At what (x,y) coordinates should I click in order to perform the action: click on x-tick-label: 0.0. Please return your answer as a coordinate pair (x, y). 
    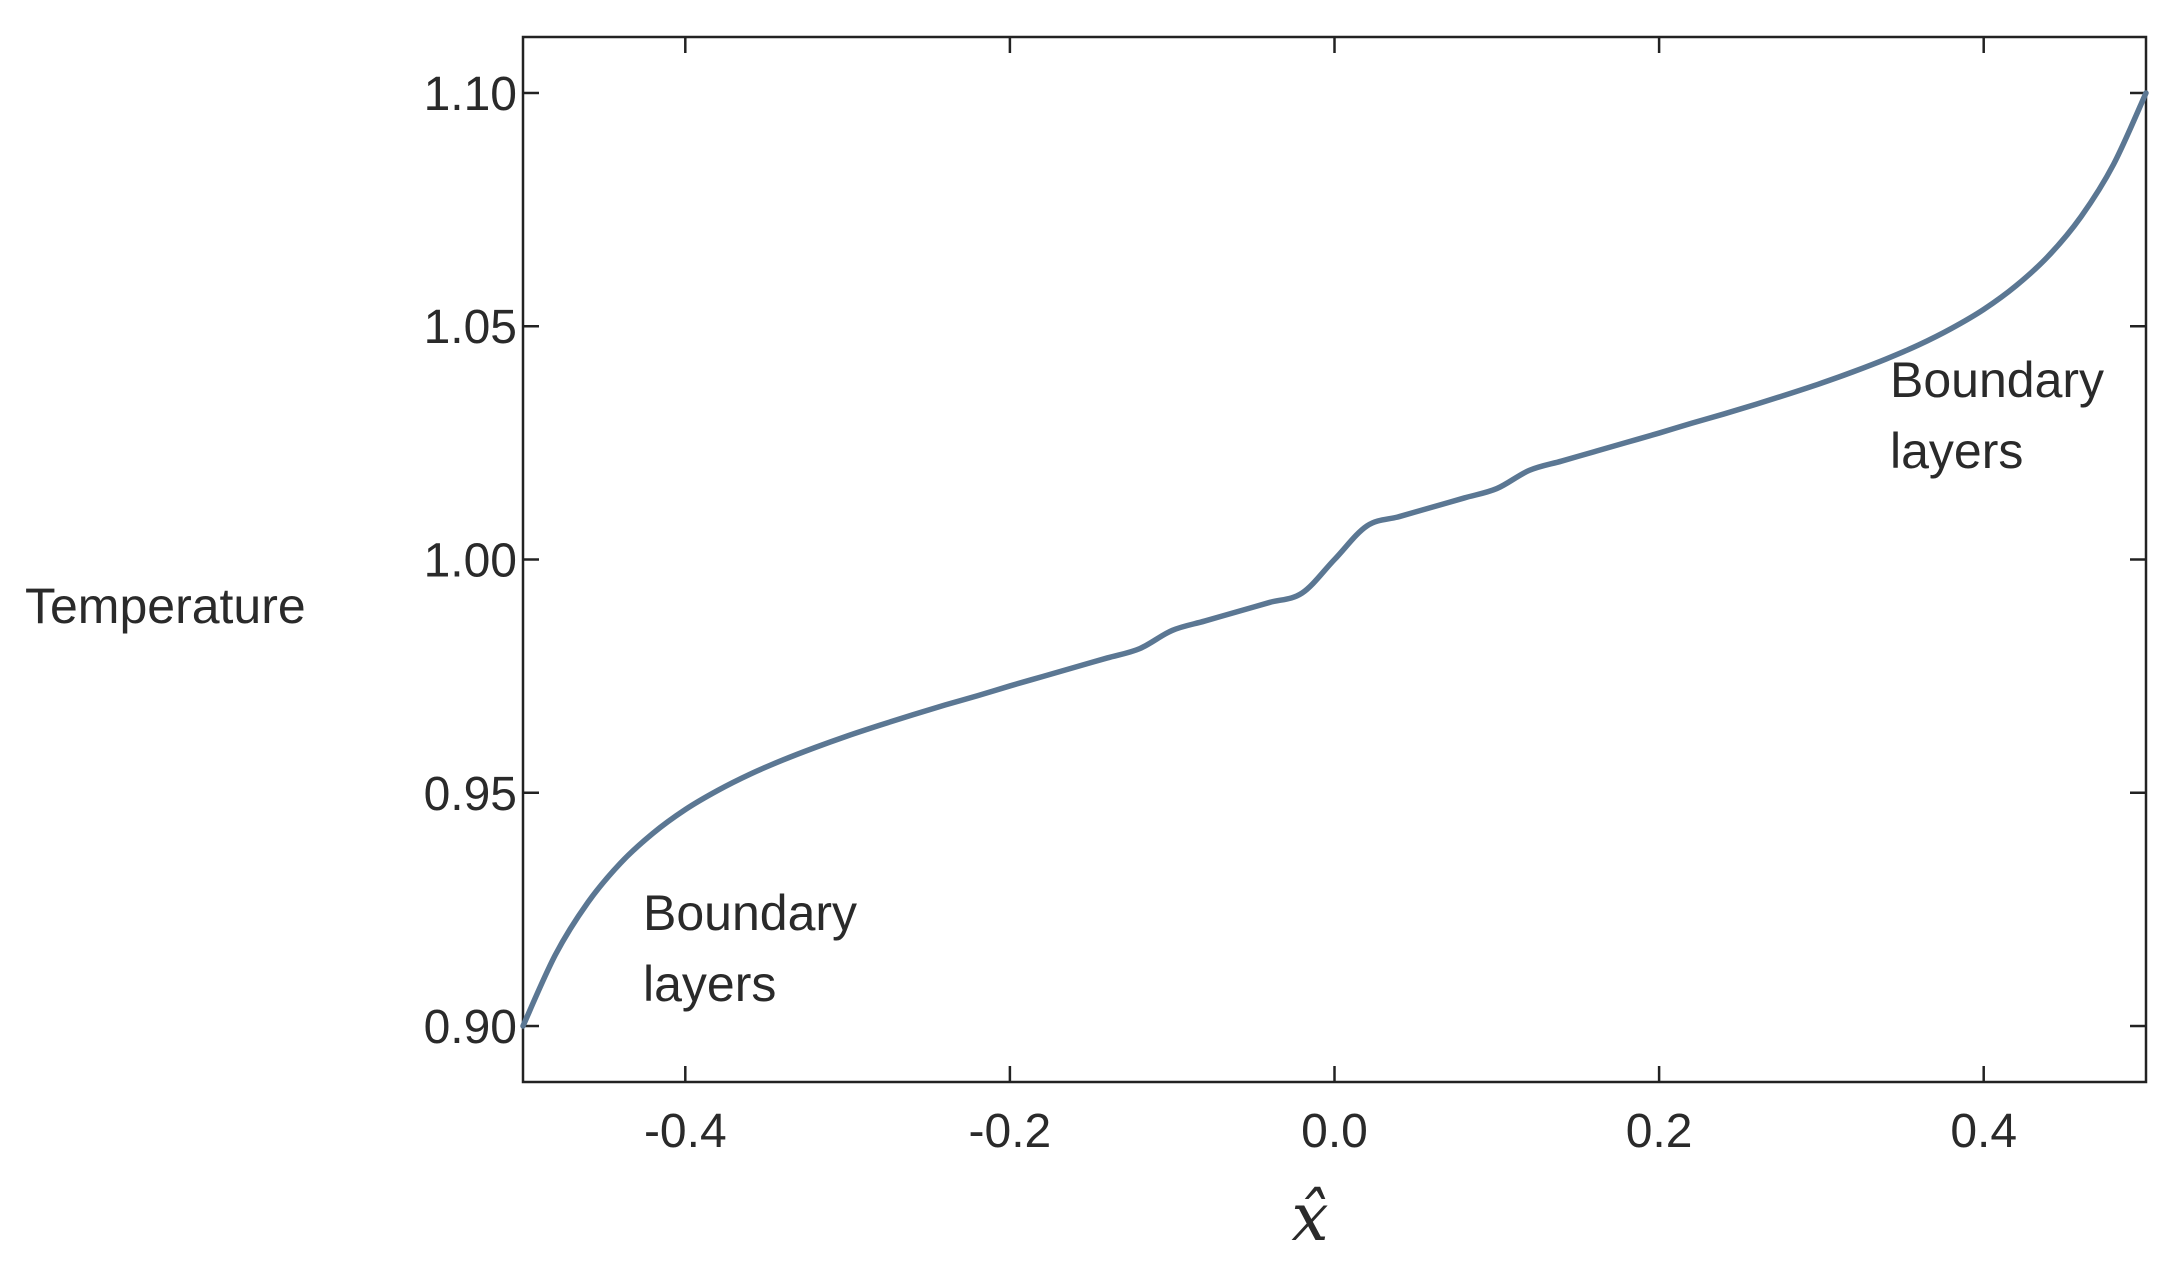
    Looking at the image, I should click on (1334, 1131).